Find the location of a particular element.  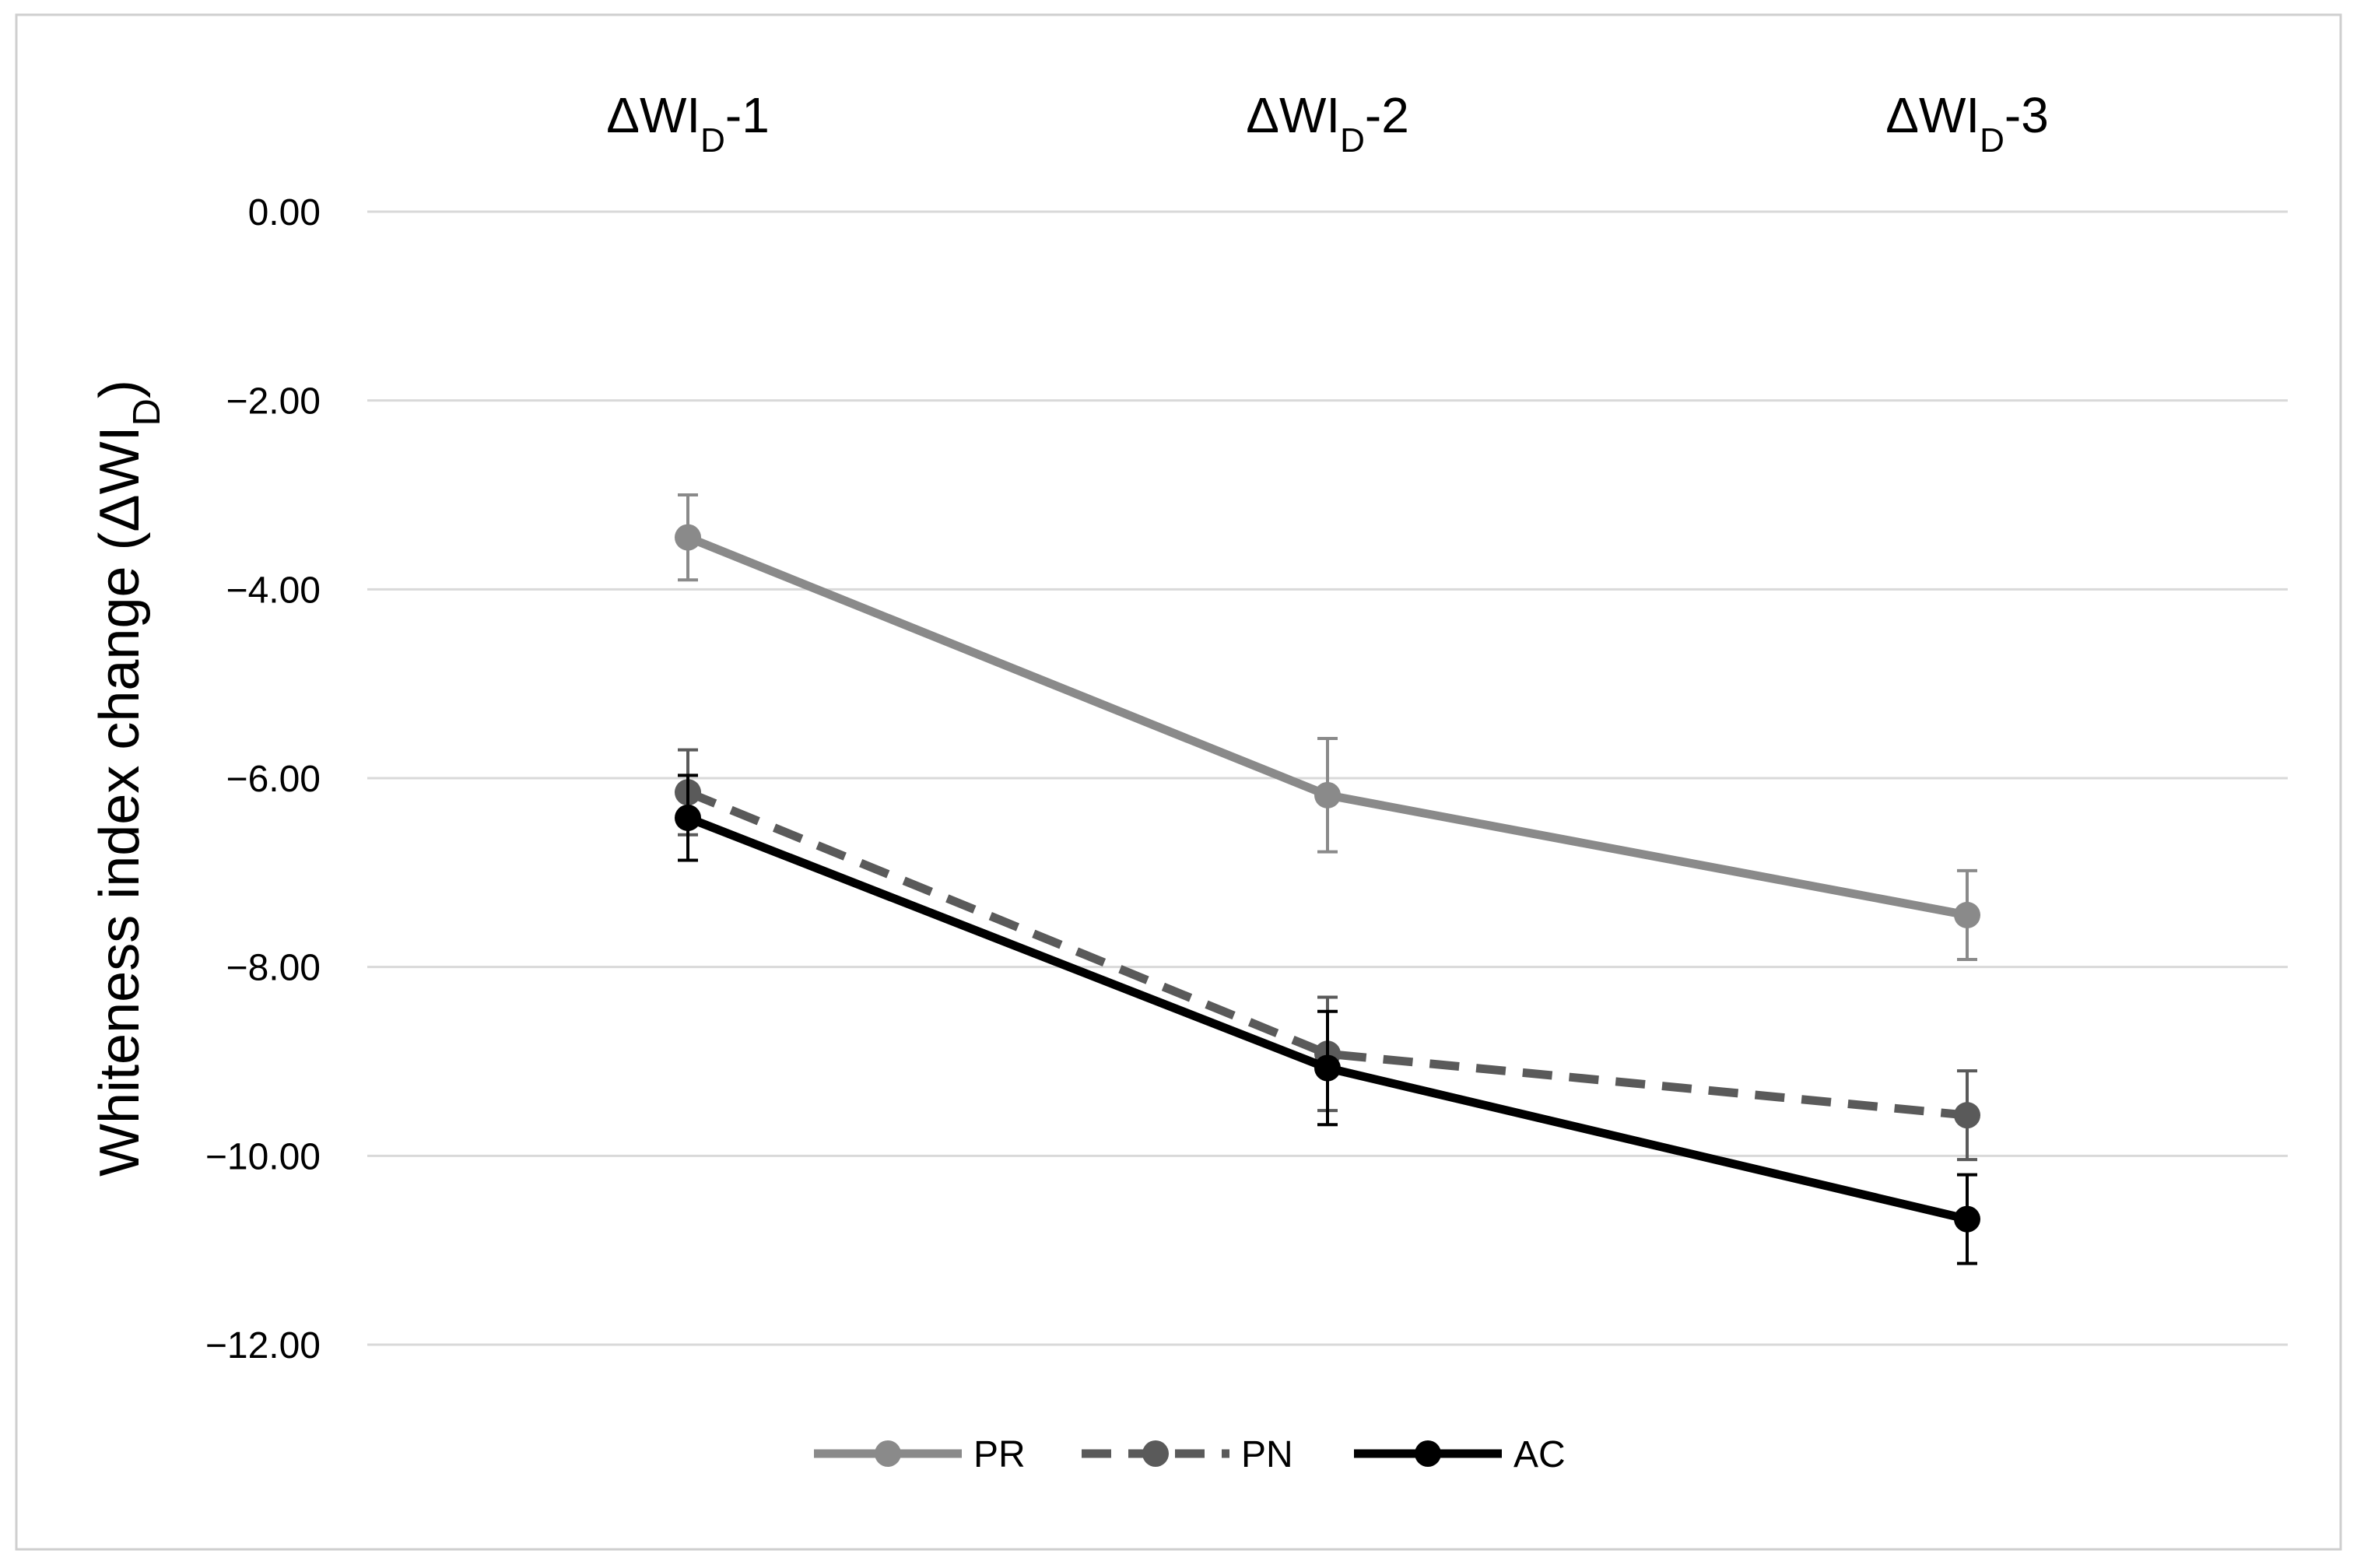

legend: PR PN AC is located at coordinates (1190, 1454).